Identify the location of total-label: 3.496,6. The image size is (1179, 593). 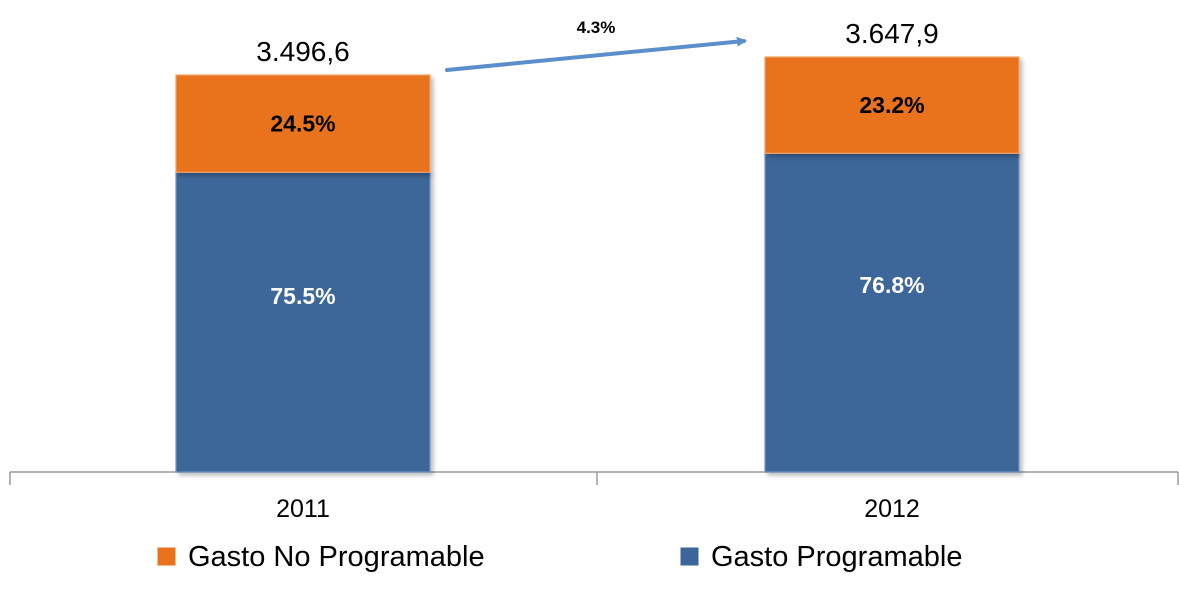
(302, 51).